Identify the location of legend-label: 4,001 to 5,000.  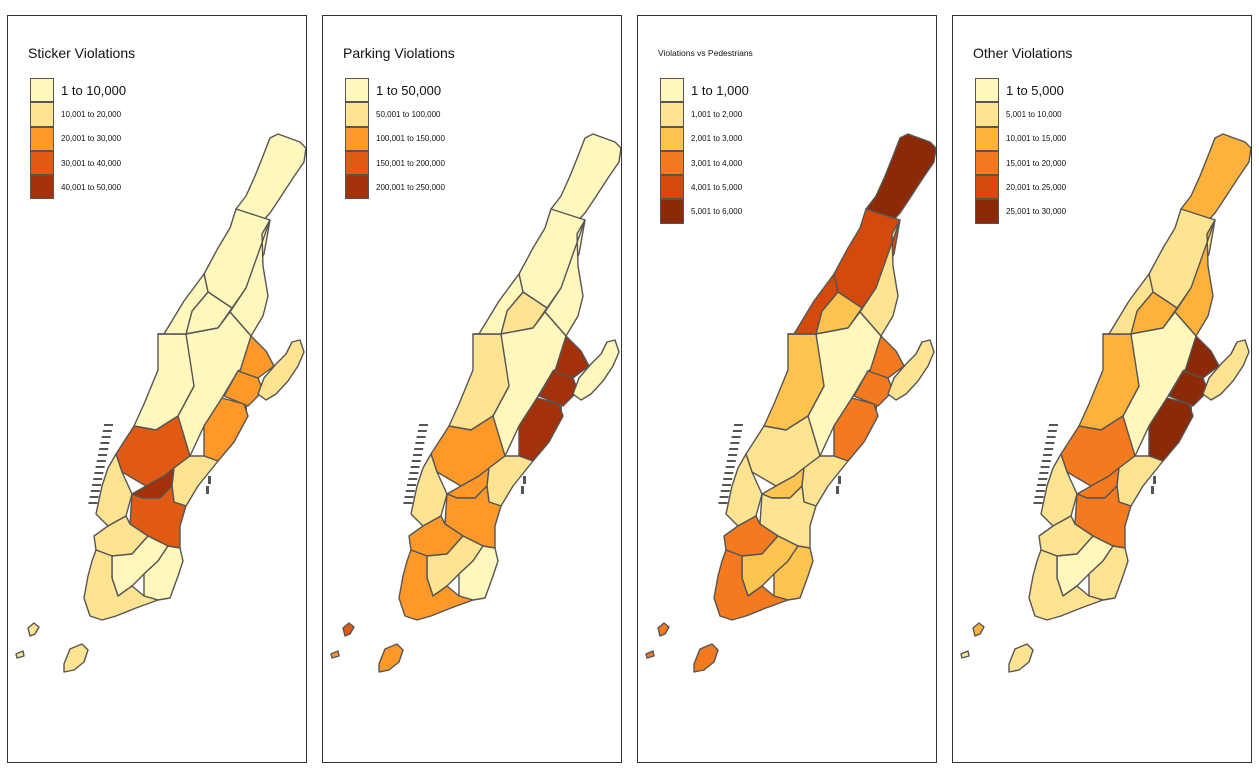
(717, 187).